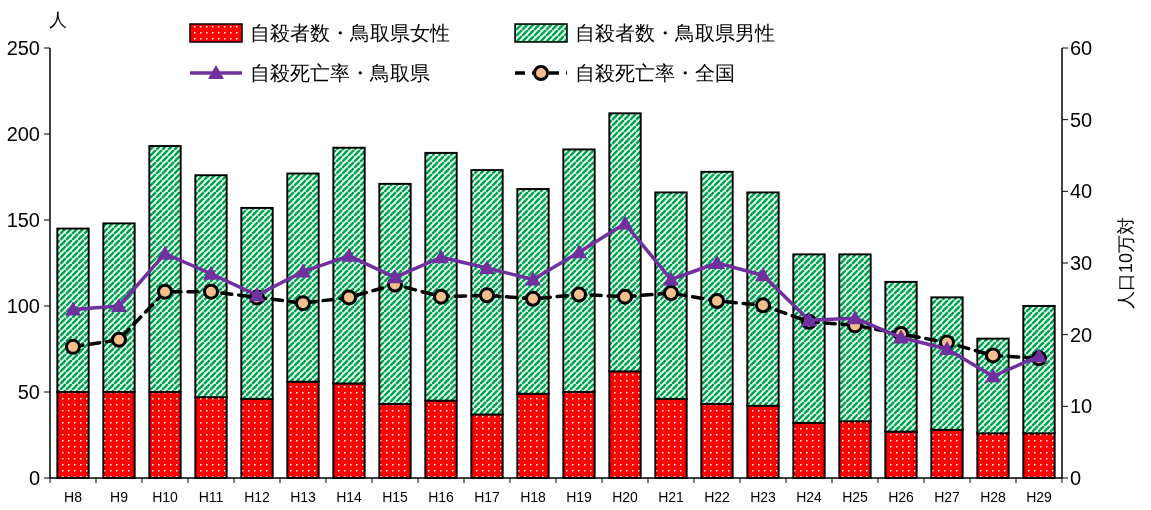 This screenshot has height=510, width=1151. Describe the element at coordinates (717, 497) in the screenshot. I see `x-tick-label: H22` at that location.